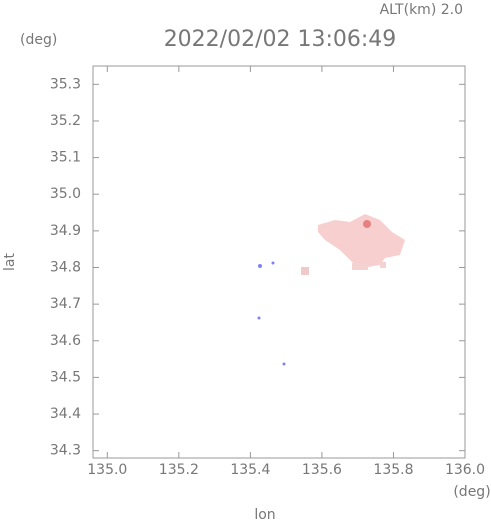 The width and height of the screenshot is (491, 521). What do you see at coordinates (471, 492) in the screenshot?
I see `x-unit: (deg)` at bounding box center [471, 492].